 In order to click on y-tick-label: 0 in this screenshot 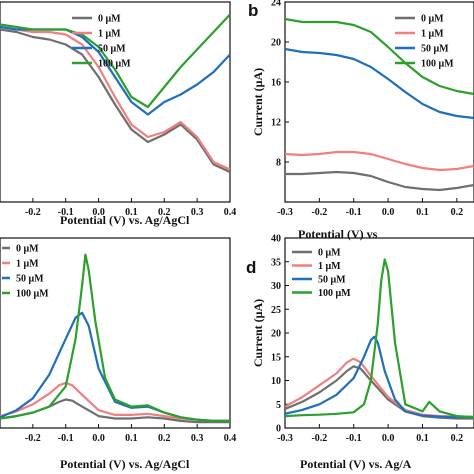, I will do `click(278, 429)`.